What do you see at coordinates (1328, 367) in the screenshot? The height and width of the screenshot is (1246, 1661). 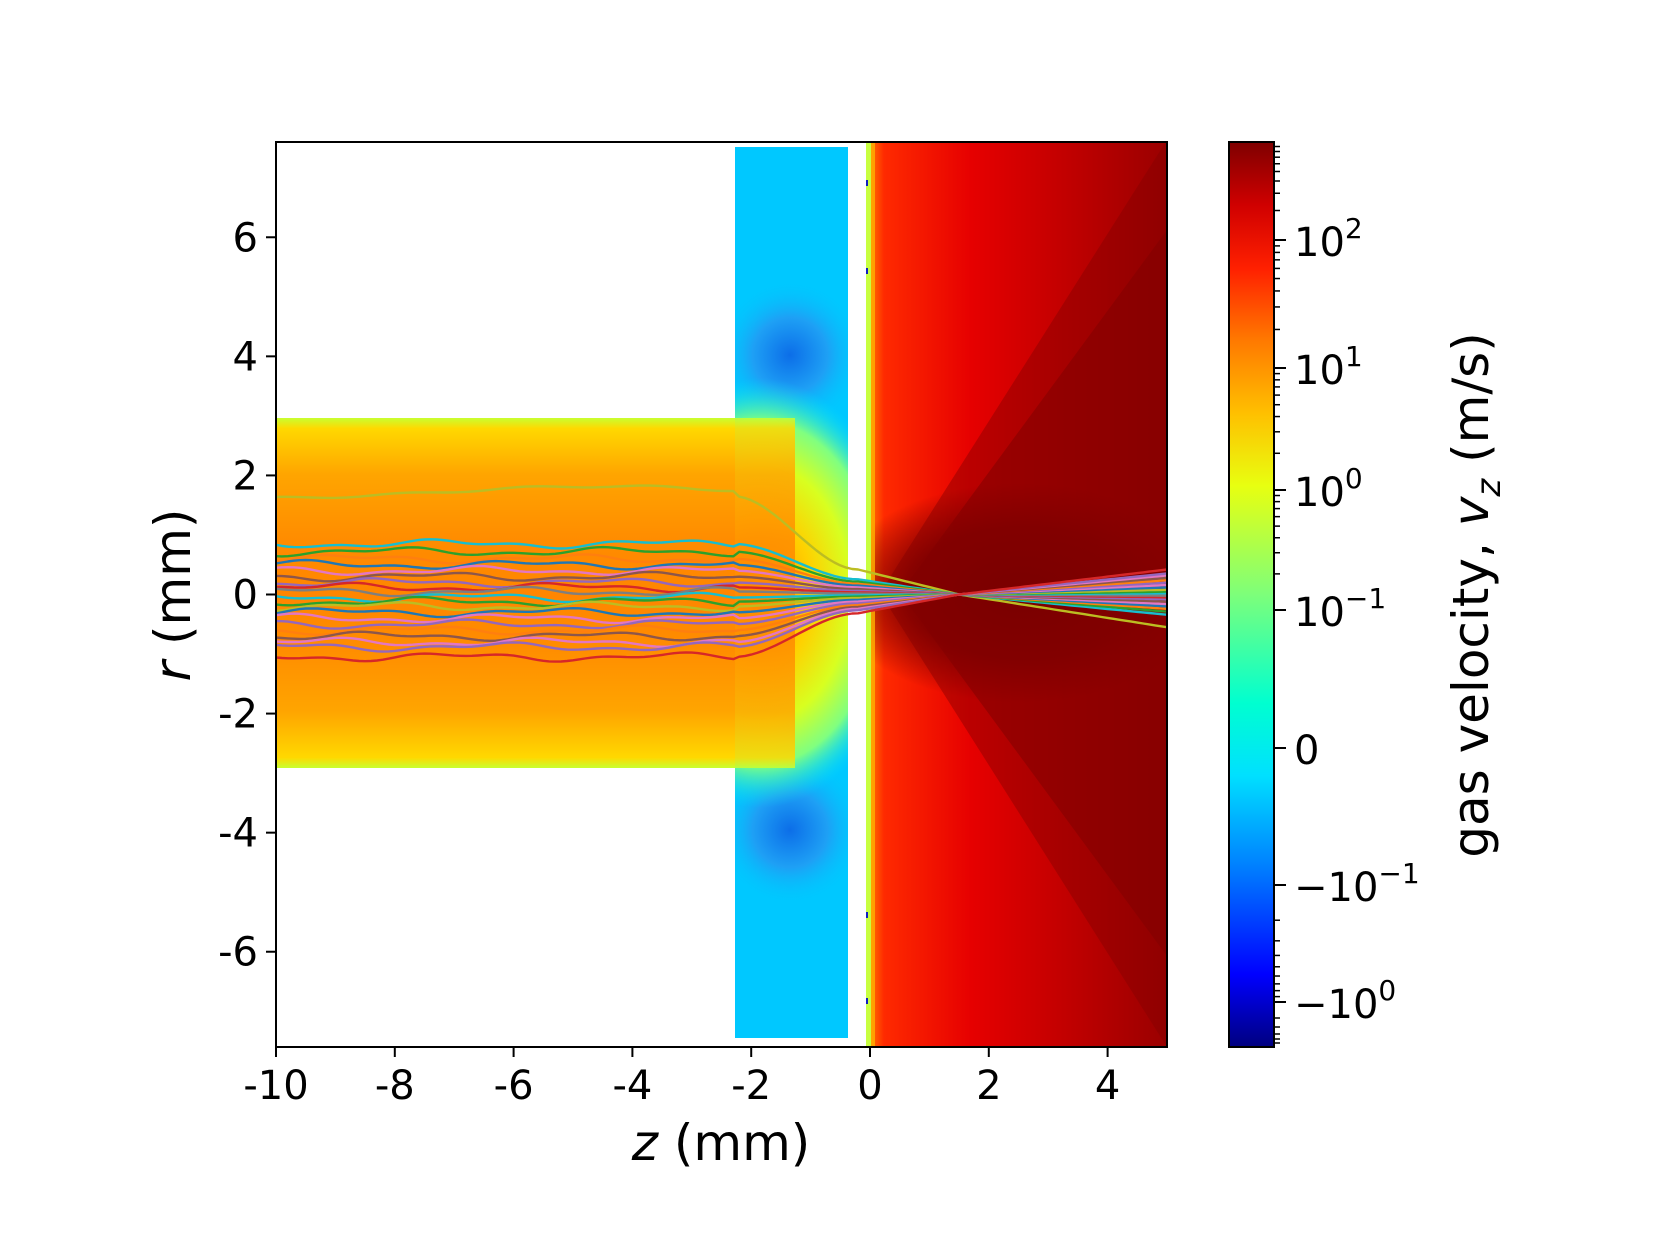 I see `colorbar-tick-label: 10¹` at bounding box center [1328, 367].